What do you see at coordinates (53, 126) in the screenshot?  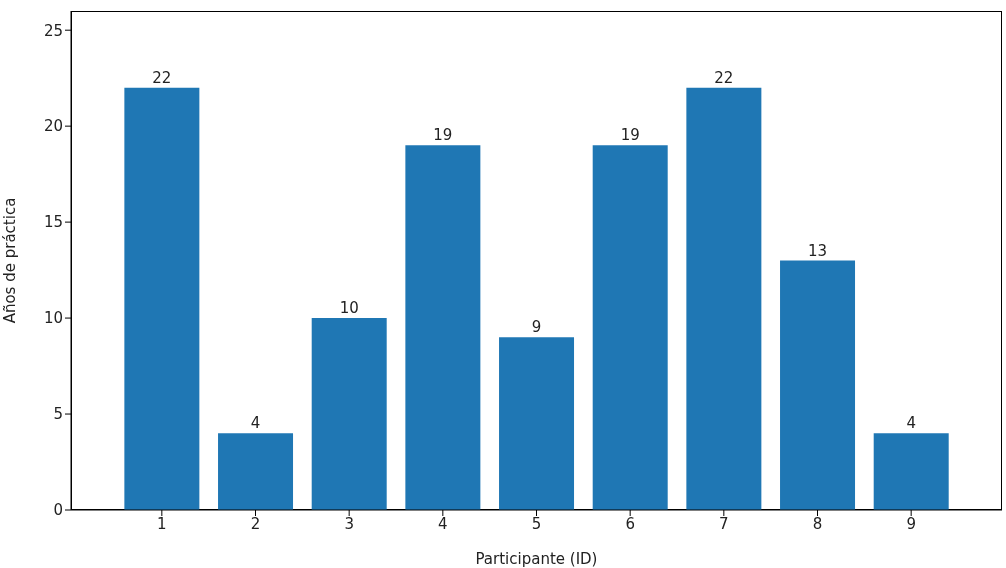 I see `y-tick-label: 20` at bounding box center [53, 126].